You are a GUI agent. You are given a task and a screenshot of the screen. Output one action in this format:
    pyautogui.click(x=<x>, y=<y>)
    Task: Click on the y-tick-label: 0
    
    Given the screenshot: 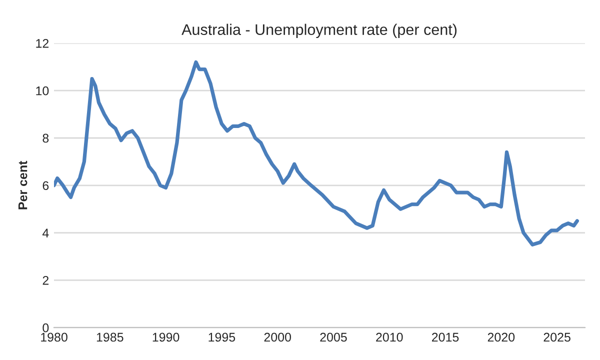 What is the action you would take?
    pyautogui.click(x=45, y=327)
    